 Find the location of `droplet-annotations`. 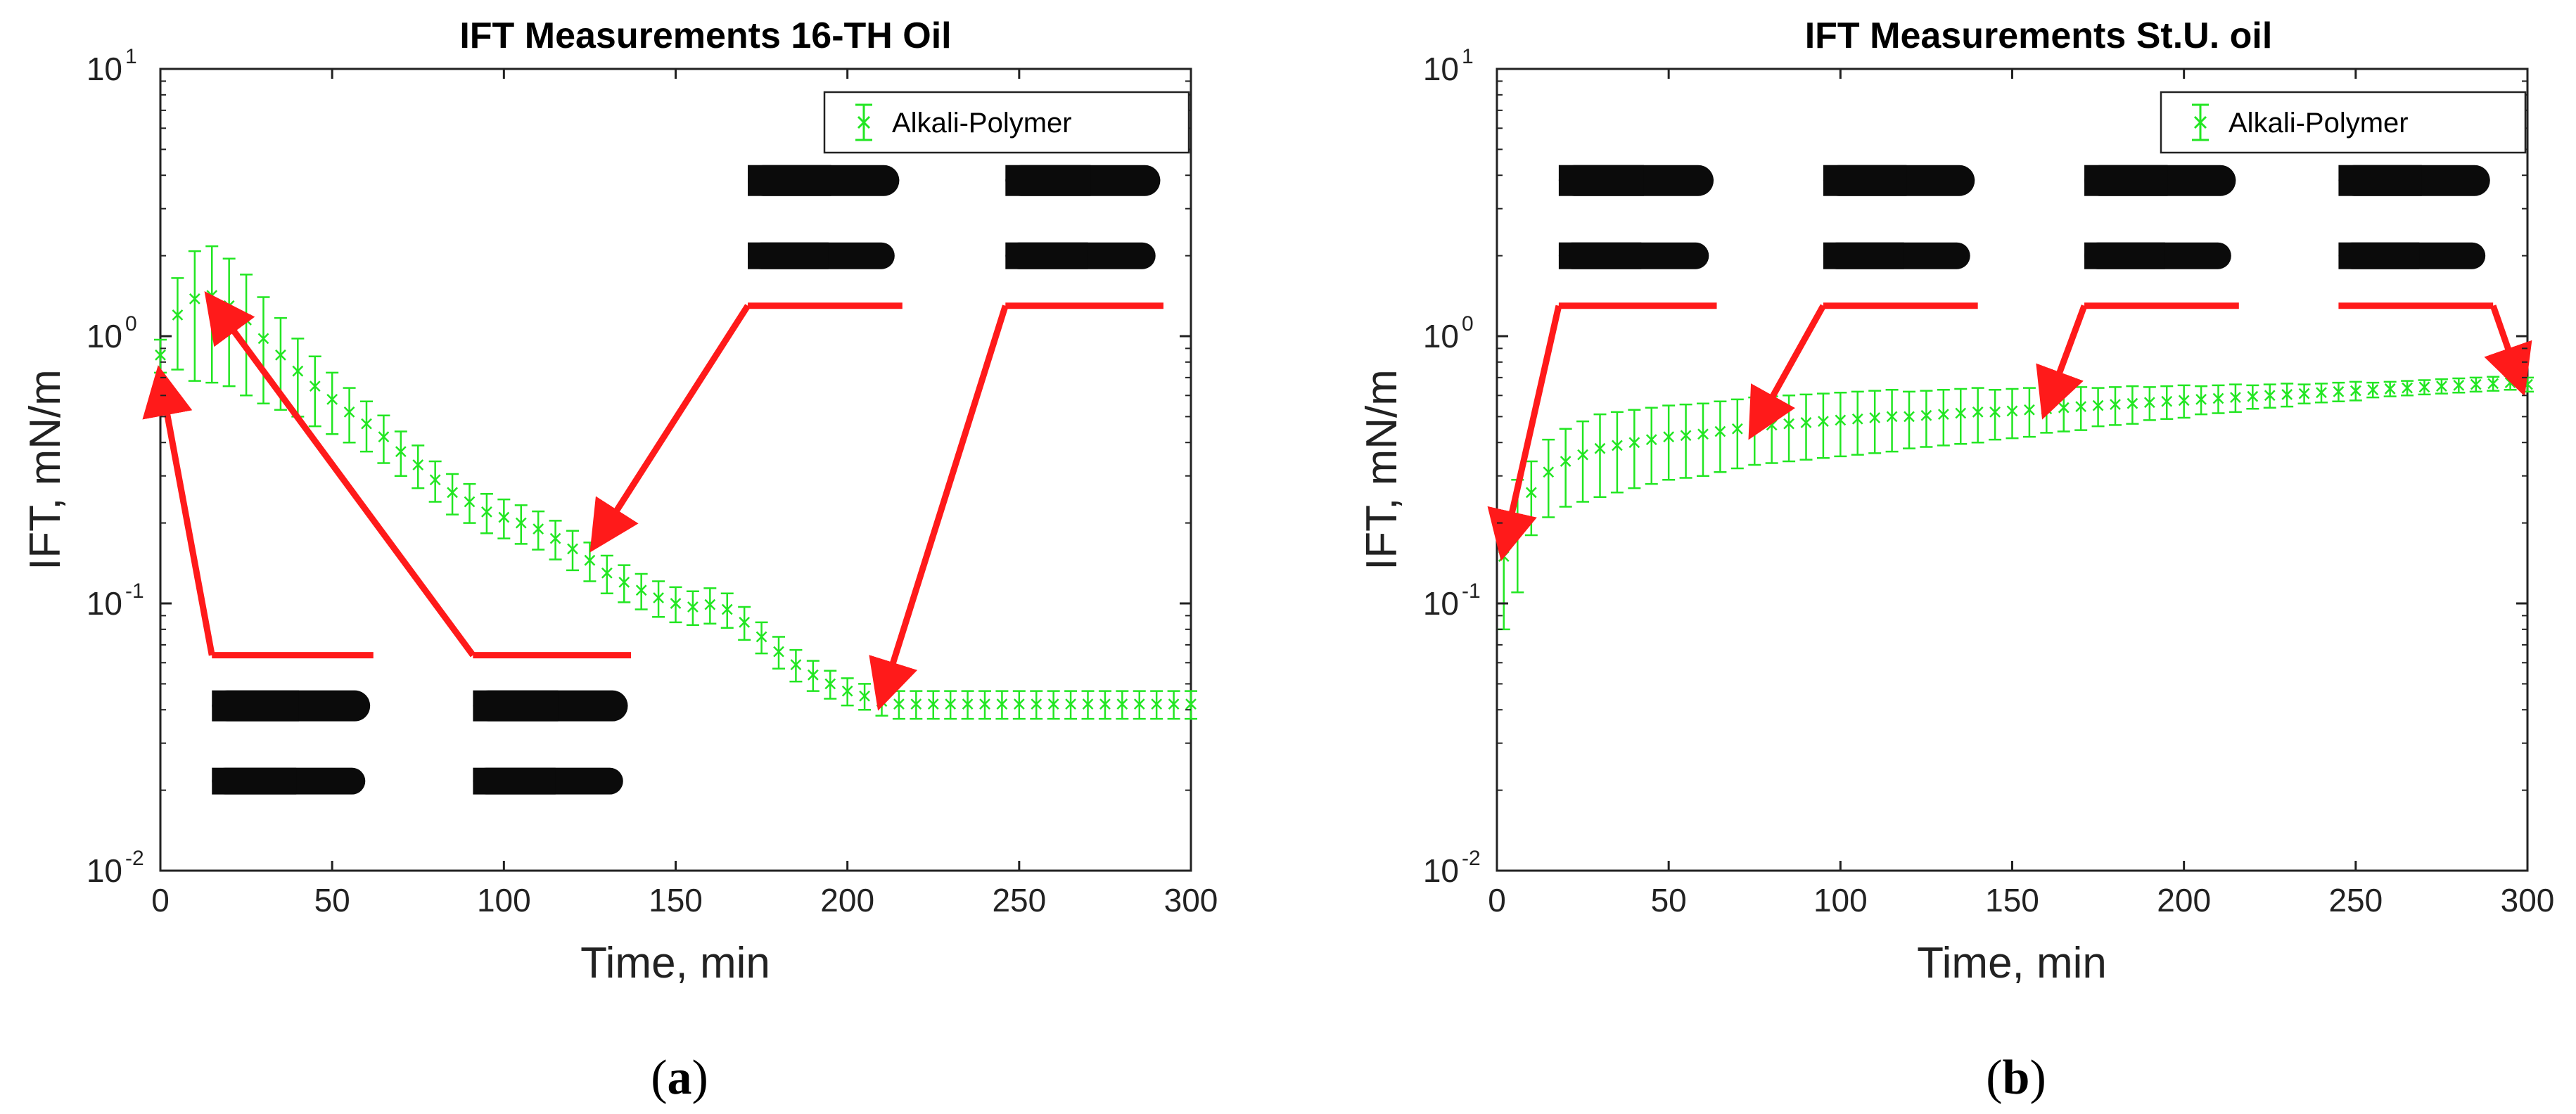

droplet-annotations is located at coordinates (2009, 363).